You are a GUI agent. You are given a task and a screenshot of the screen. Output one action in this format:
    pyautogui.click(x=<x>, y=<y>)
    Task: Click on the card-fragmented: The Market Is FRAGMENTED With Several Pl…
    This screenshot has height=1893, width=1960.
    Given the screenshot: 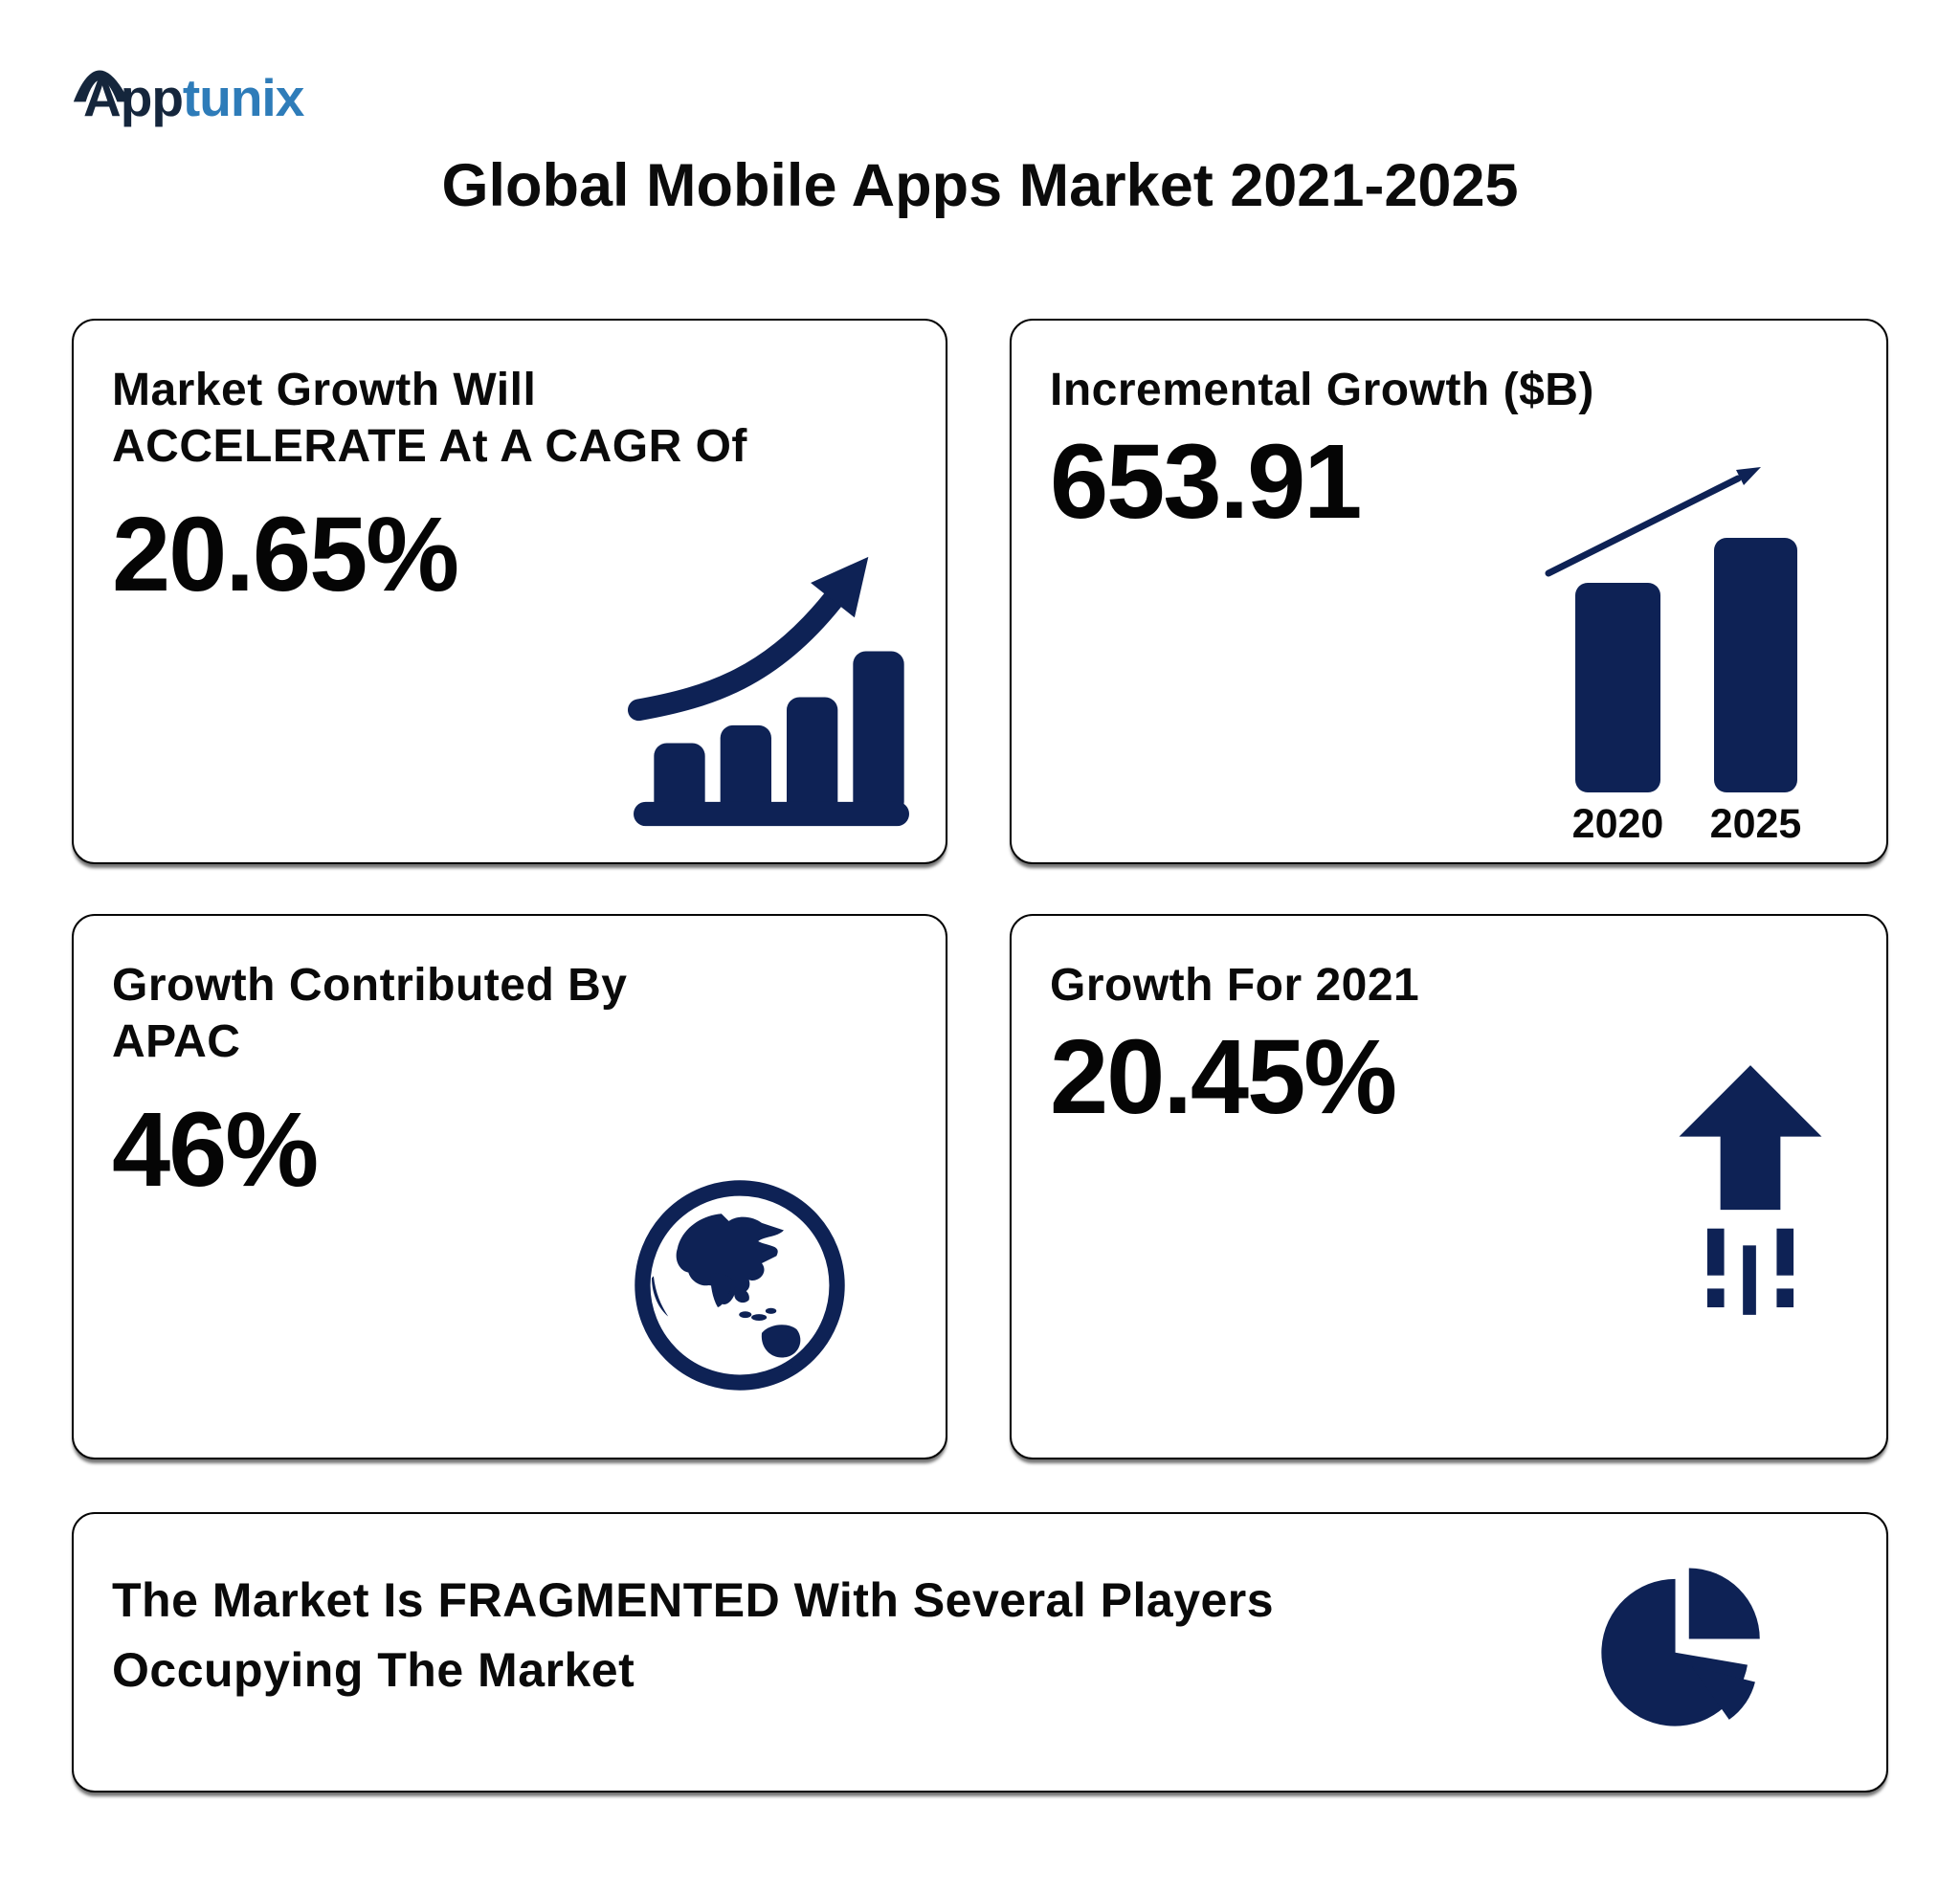 What is the action you would take?
    pyautogui.click(x=980, y=1652)
    